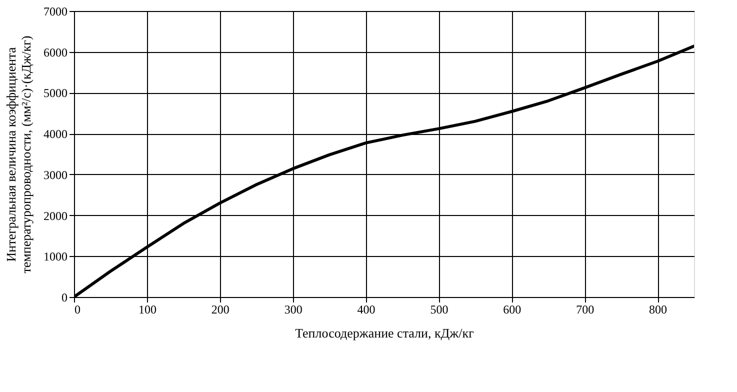  Describe the element at coordinates (77, 309) in the screenshot. I see `x-tick-label: 0` at that location.